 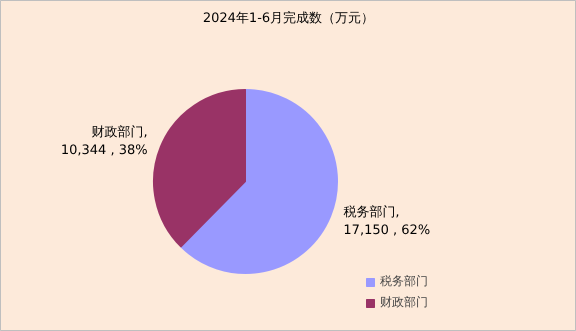 I want to click on data-label: 税务部门, 17,150 , 62%, so click(x=386, y=221).